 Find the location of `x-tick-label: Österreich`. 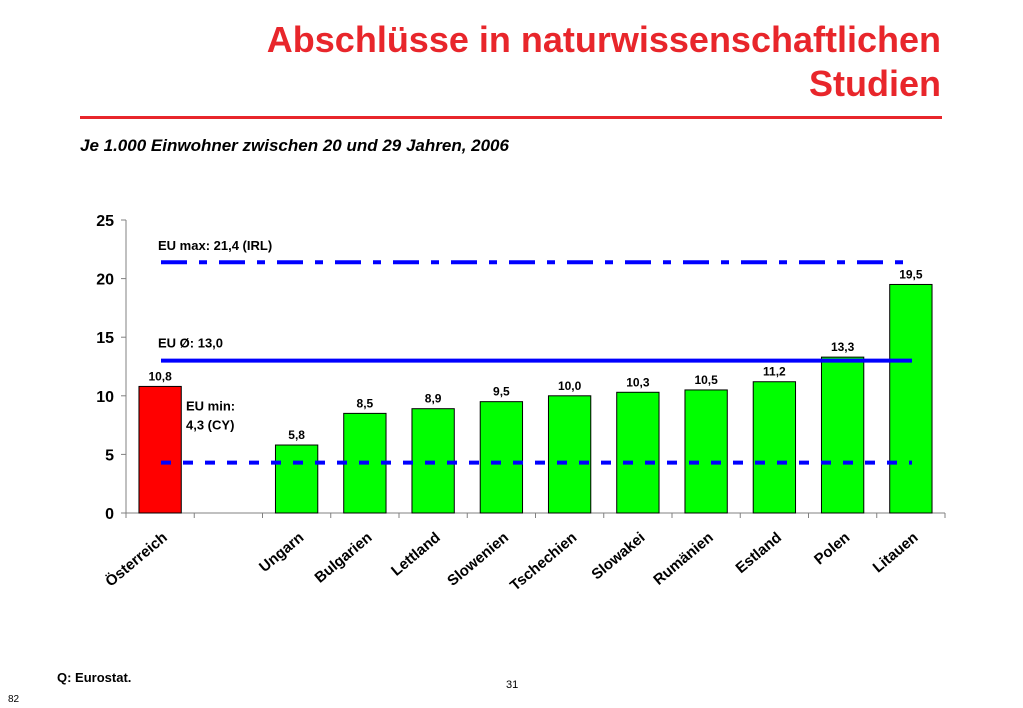

x-tick-label: Österreich is located at coordinates (136, 559).